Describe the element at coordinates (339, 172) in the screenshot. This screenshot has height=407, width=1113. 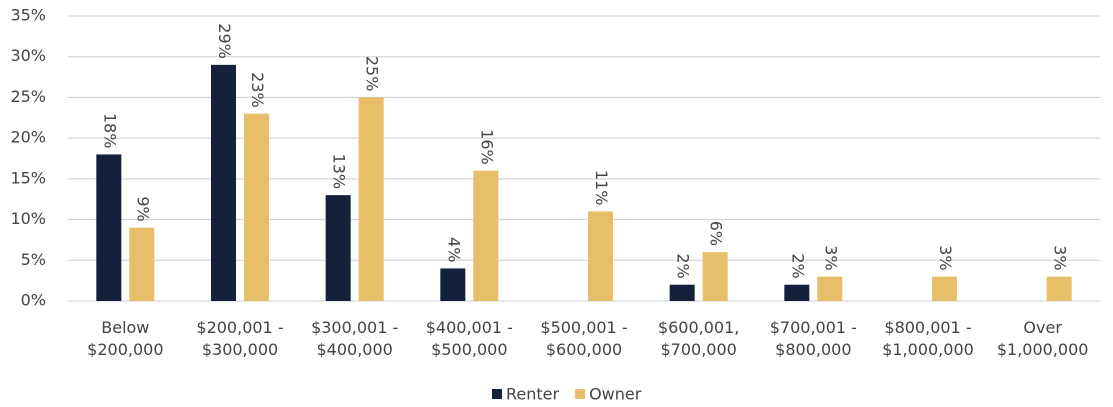
I see `value-label: 13%` at that location.